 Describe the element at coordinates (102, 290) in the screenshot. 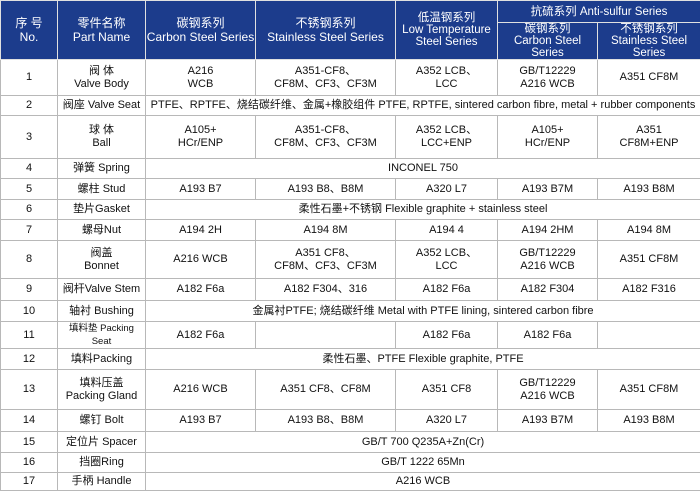

I see `part-name: 阀杆Valve Stem` at that location.